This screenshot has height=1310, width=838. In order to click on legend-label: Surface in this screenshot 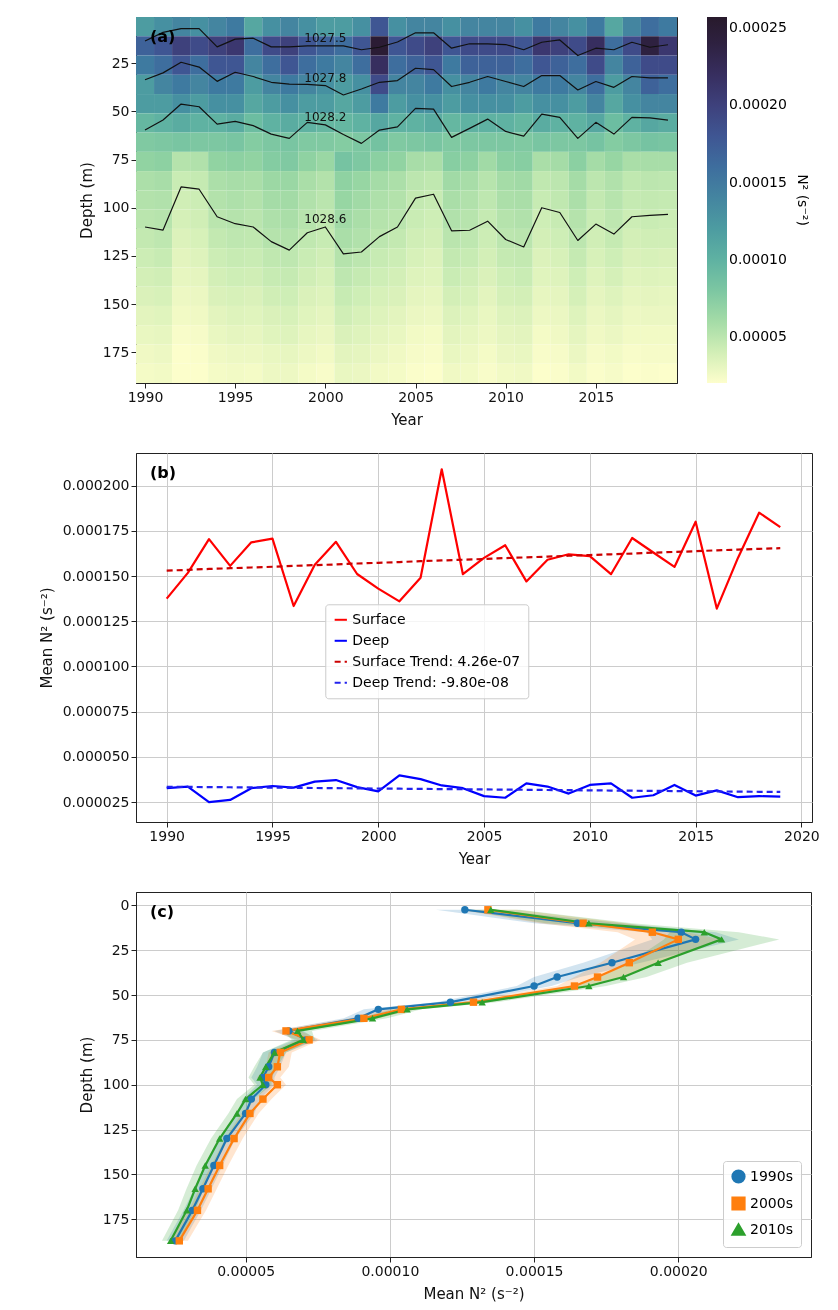, I will do `click(379, 618)`.